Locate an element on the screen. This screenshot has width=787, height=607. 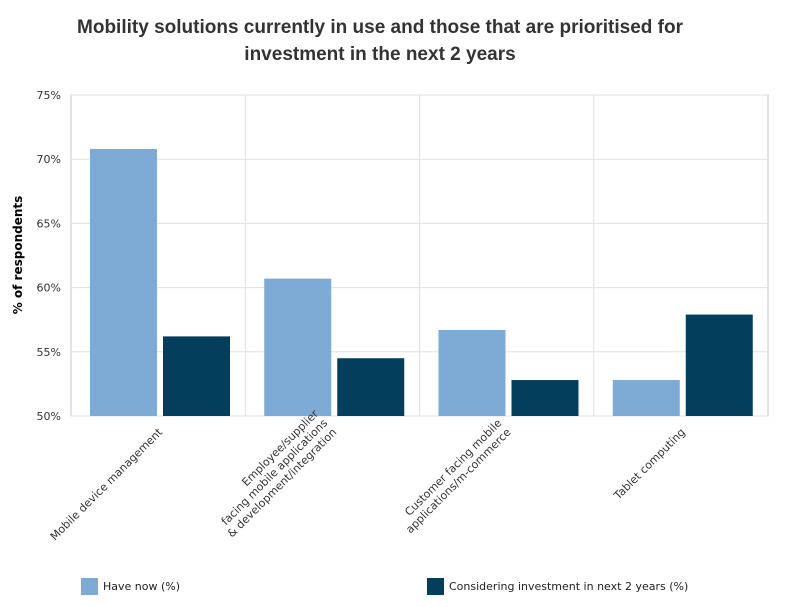
x-category-label: Tablet computing is located at coordinates (649, 464).